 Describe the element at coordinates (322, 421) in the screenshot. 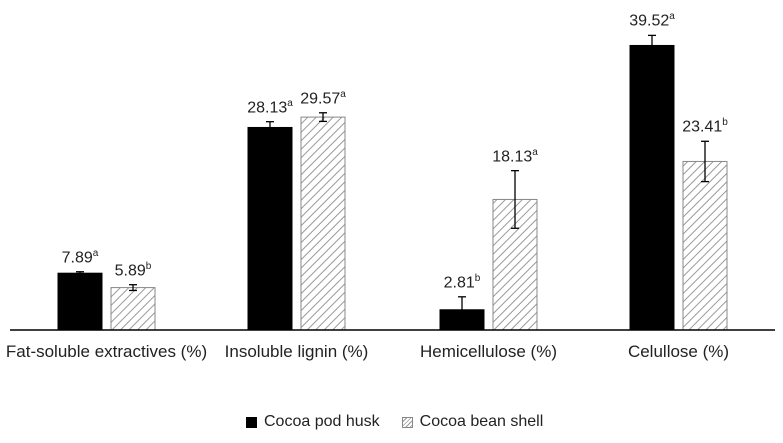

I see `legend-label-pod-husk: Cocoa pod husk` at that location.